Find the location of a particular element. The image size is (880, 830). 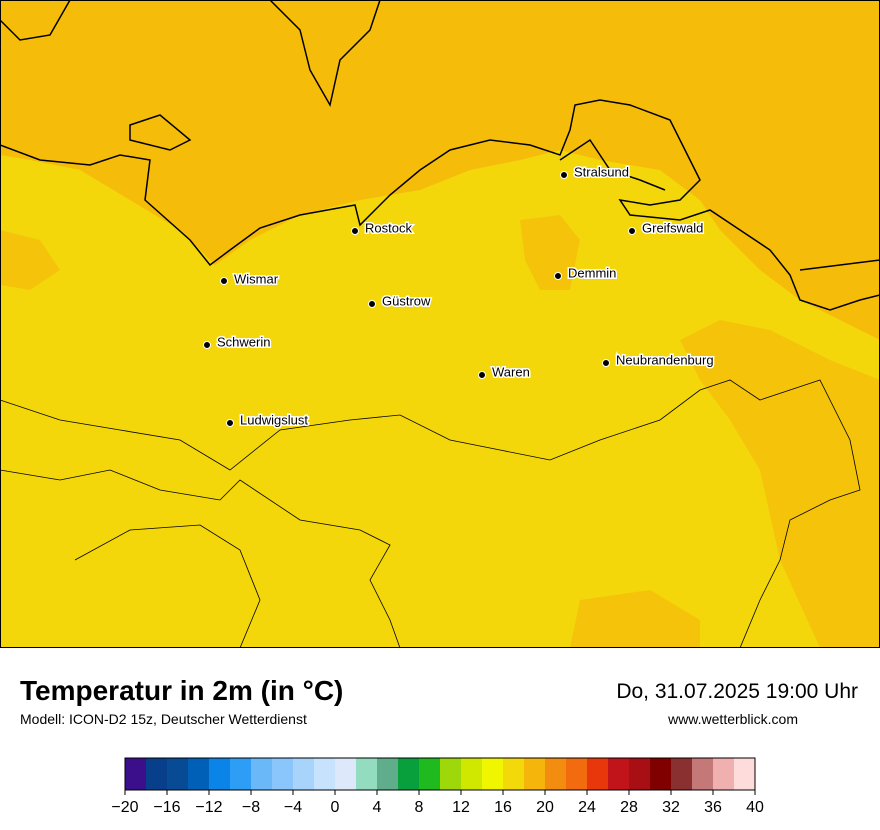

colorbar: −20 −16 −12 −8 −4 0 4 8 12 16 20 24 28 32 36 40 is located at coordinates (437, 786).